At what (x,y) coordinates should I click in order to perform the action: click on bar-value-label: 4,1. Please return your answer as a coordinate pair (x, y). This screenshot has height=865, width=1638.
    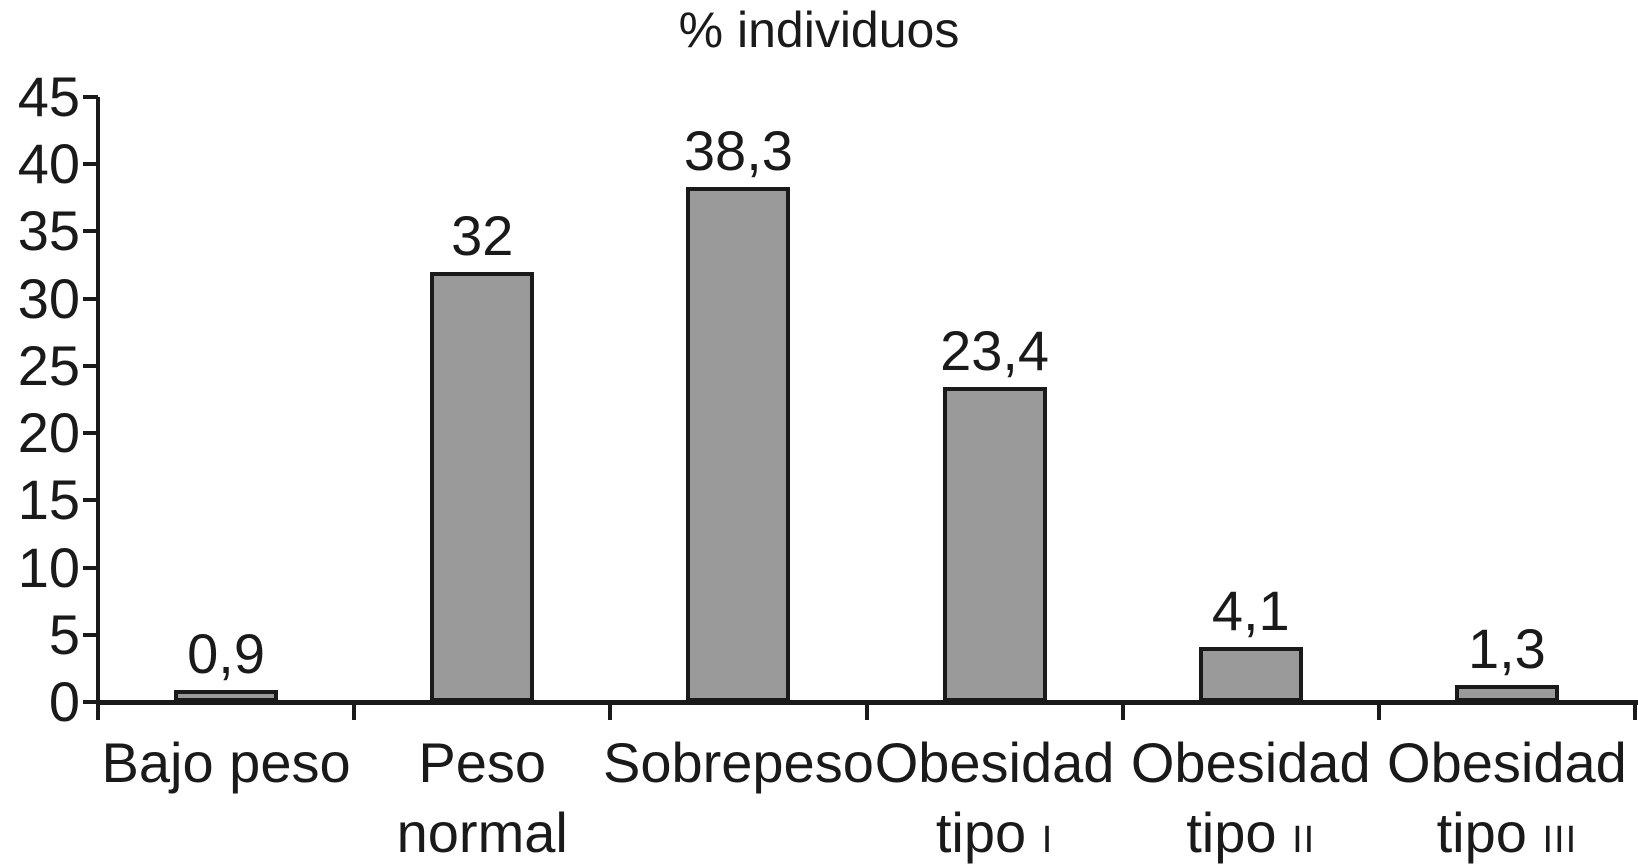
    Looking at the image, I should click on (1250, 610).